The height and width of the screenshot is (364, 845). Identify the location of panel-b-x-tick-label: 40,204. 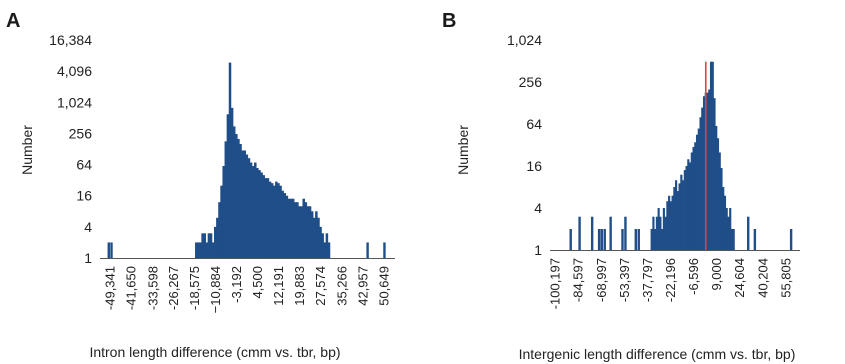
(762, 278).